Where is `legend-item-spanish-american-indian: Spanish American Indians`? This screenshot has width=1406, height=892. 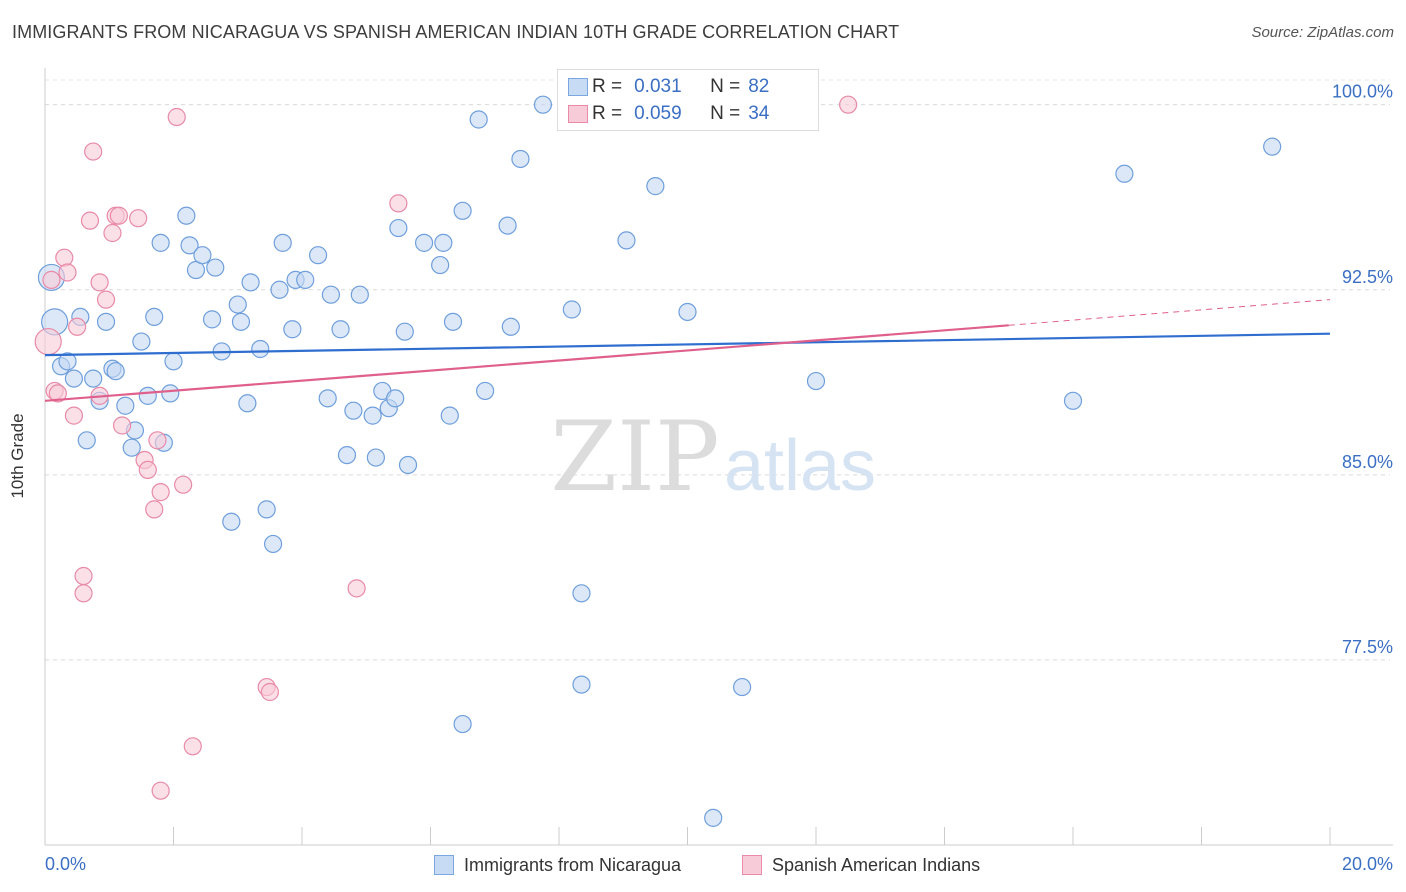
legend-item-spanish-american-indian: Spanish American Indians is located at coordinates (861, 865).